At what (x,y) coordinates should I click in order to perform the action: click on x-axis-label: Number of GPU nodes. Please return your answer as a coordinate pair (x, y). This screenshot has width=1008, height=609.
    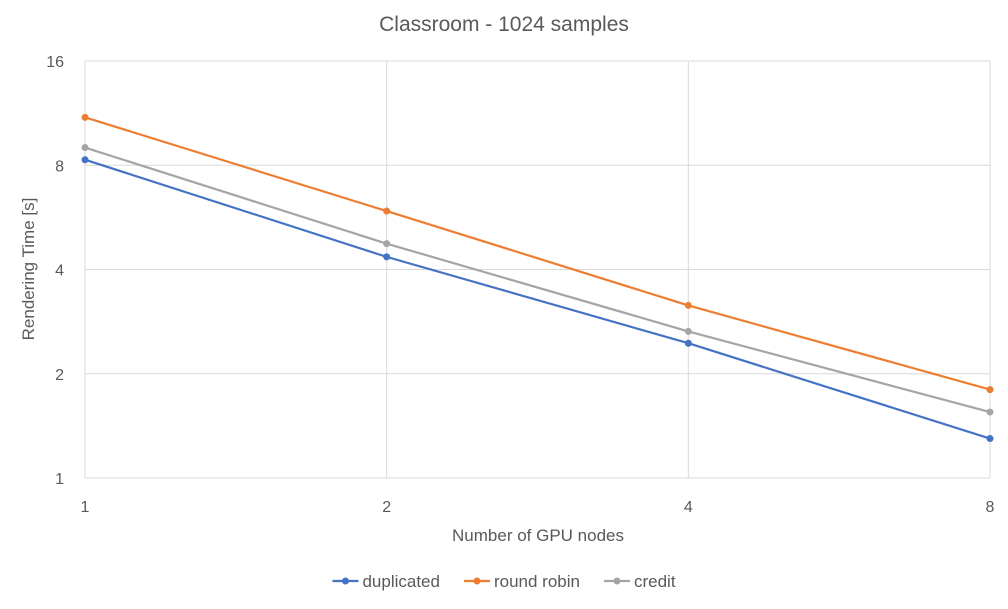
    Looking at the image, I should click on (538, 535).